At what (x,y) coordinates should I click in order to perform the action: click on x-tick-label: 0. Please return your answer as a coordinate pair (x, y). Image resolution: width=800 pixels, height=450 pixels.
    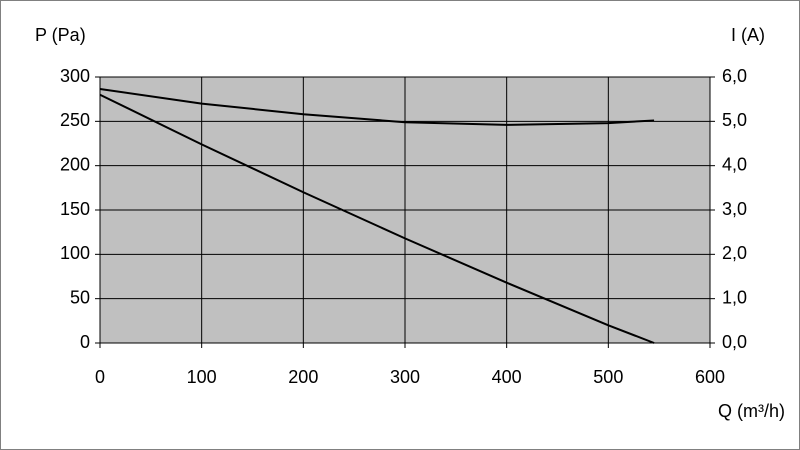
    Looking at the image, I should click on (100, 377).